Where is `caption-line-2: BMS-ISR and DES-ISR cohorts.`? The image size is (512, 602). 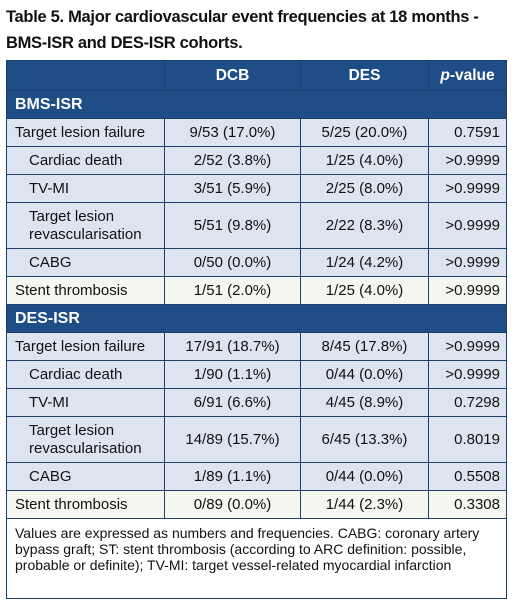 caption-line-2: BMS-ISR and DES-ISR cohorts. is located at coordinates (124, 43).